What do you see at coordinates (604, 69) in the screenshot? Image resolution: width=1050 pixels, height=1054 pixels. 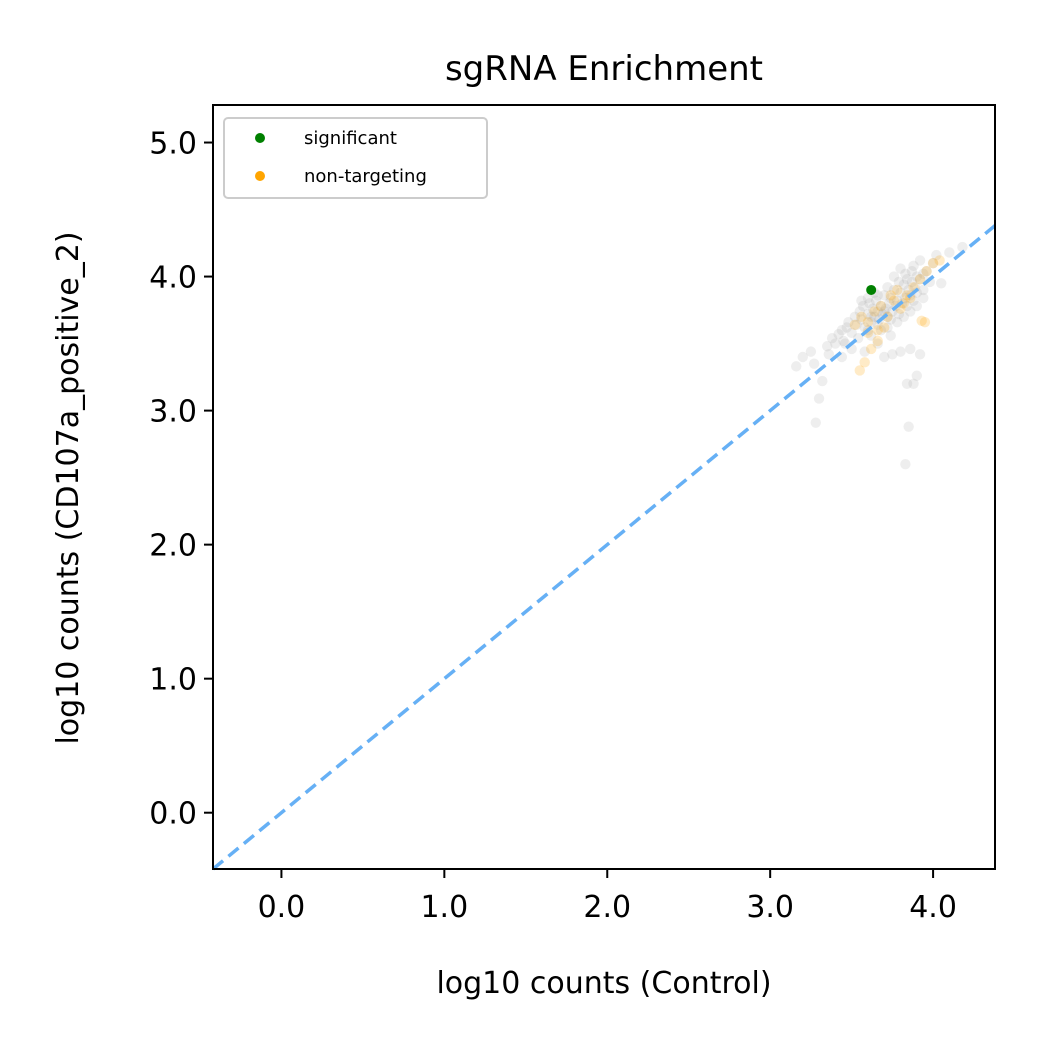 I see `chart-title: sgRNA Enrichment` at bounding box center [604, 69].